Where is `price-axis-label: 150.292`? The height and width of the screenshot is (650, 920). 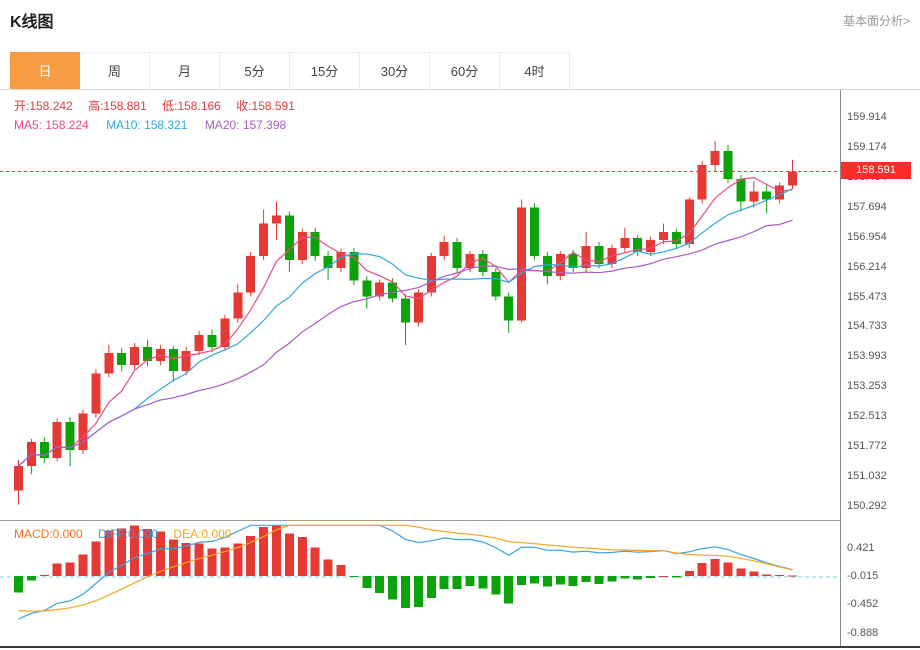 price-axis-label: 150.292 is located at coordinates (867, 506).